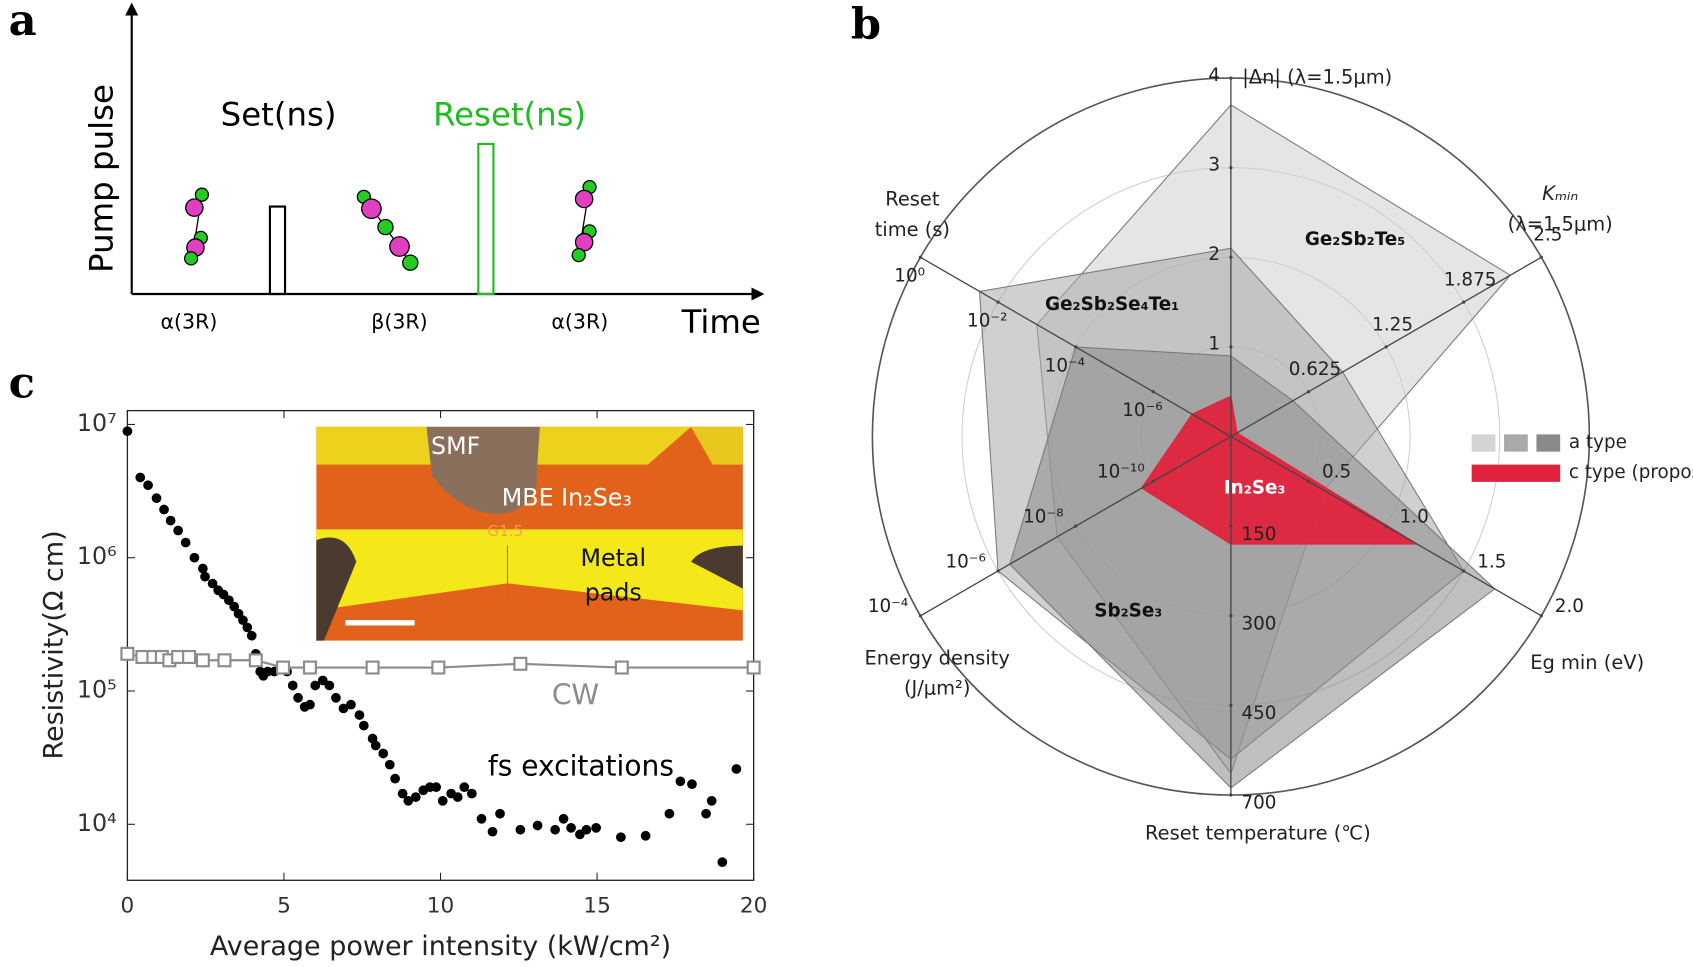 This screenshot has height=967, width=1693. What do you see at coordinates (54, 644) in the screenshot?
I see `y-axis-label: Resistivity(Ω cm)` at bounding box center [54, 644].